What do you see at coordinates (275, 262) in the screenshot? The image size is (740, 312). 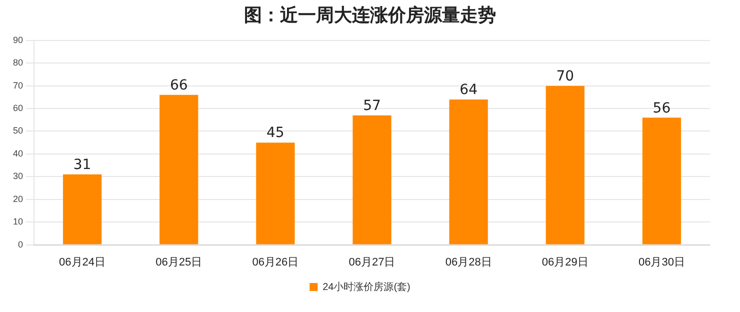 I see `x-tick-label: 06月26日` at bounding box center [275, 262].